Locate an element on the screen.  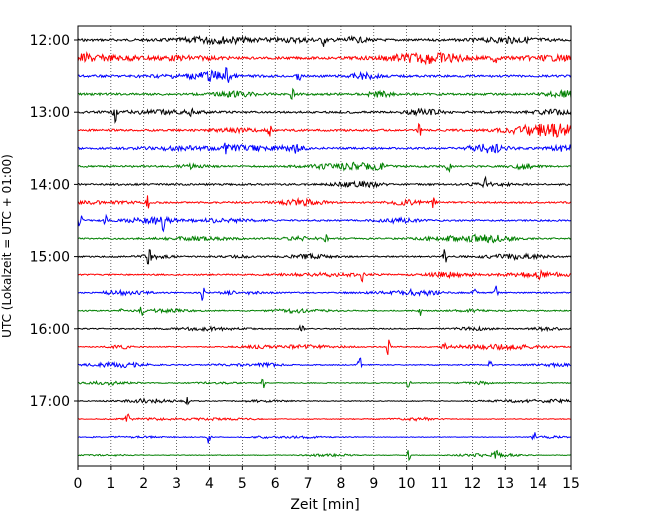
x-tick-label: 0 is located at coordinates (78, 484).